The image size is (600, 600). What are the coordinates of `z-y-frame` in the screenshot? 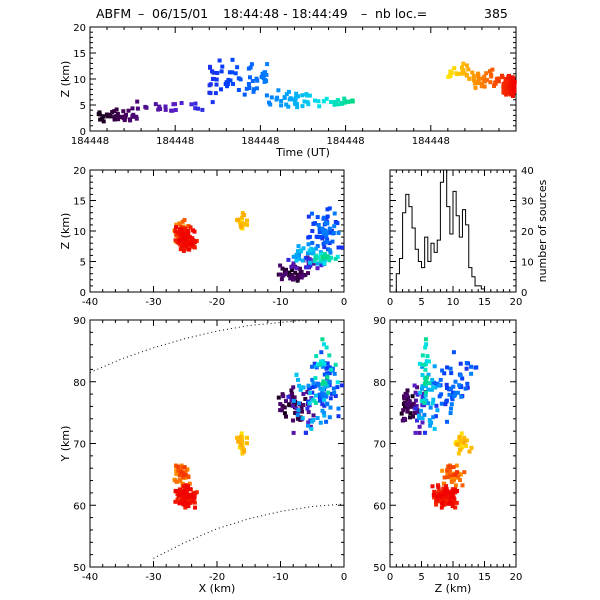 It's located at (453, 443).